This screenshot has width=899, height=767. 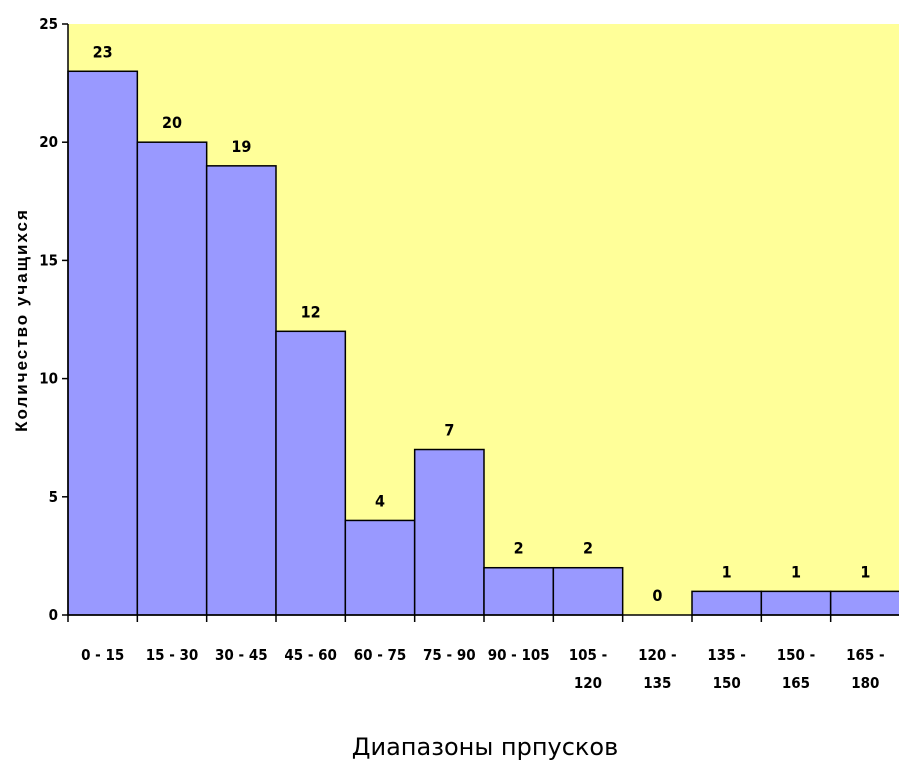 What do you see at coordinates (48, 379) in the screenshot?
I see `y-tick-label: 10` at bounding box center [48, 379].